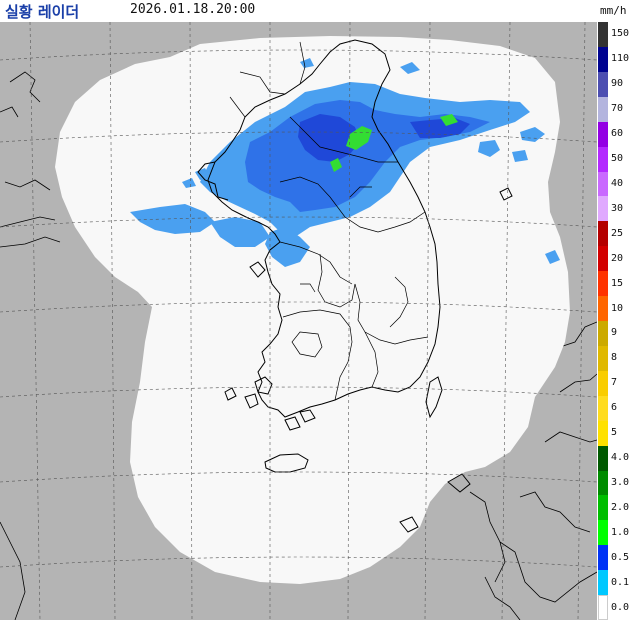 The height and width of the screenshot is (620, 635). Describe the element at coordinates (620, 34) in the screenshot. I see `legend-label: 150` at that location.